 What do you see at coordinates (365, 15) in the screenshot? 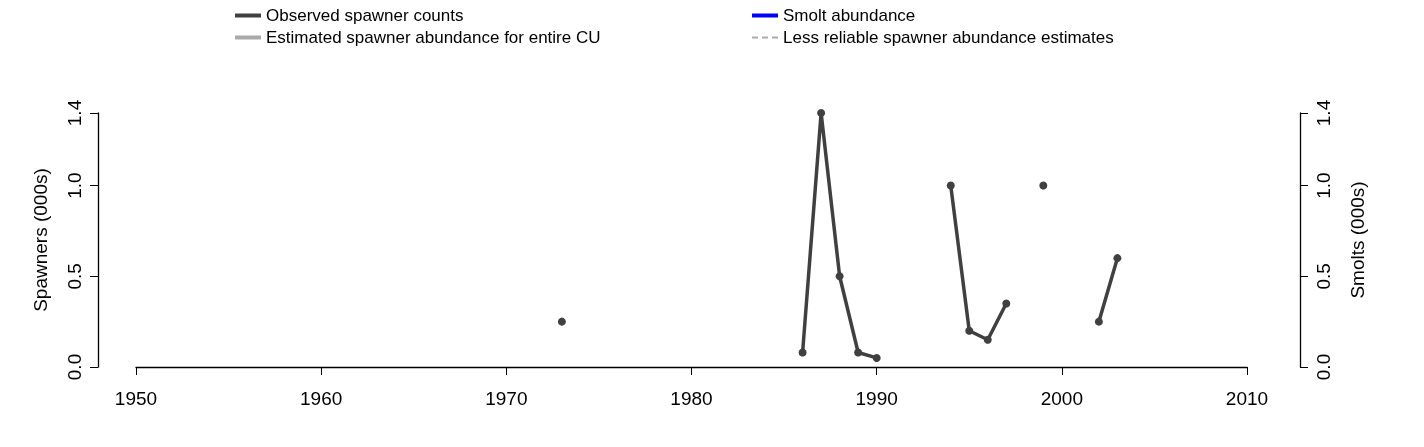
I see `legend-label: Observed spawner counts` at bounding box center [365, 15].